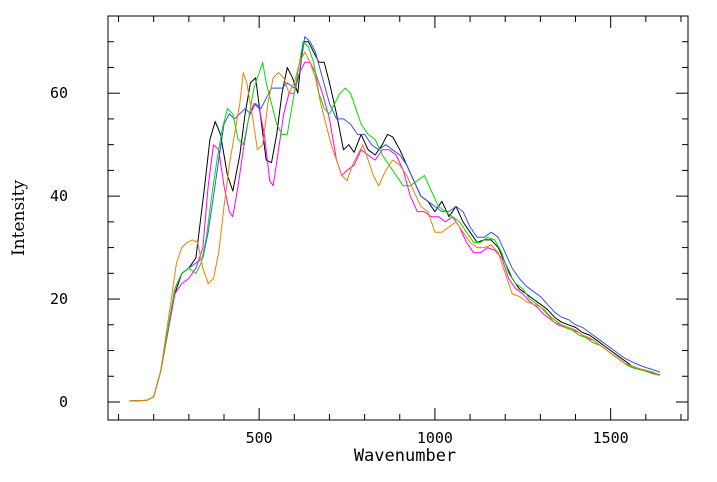 The height and width of the screenshot is (482, 717). What do you see at coordinates (611, 438) in the screenshot?
I see `x-tick-label: 1500` at bounding box center [611, 438].